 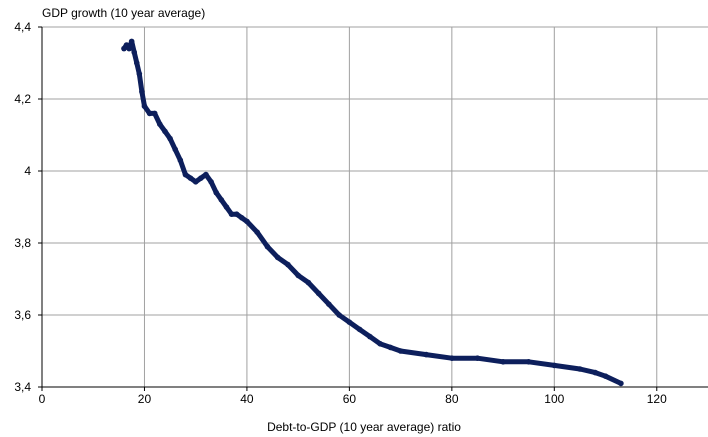 What do you see at coordinates (28, 207) in the screenshot?
I see `y-tick-labels: 3,4 3,6 3,8 4 4,2 4,4` at bounding box center [28, 207].